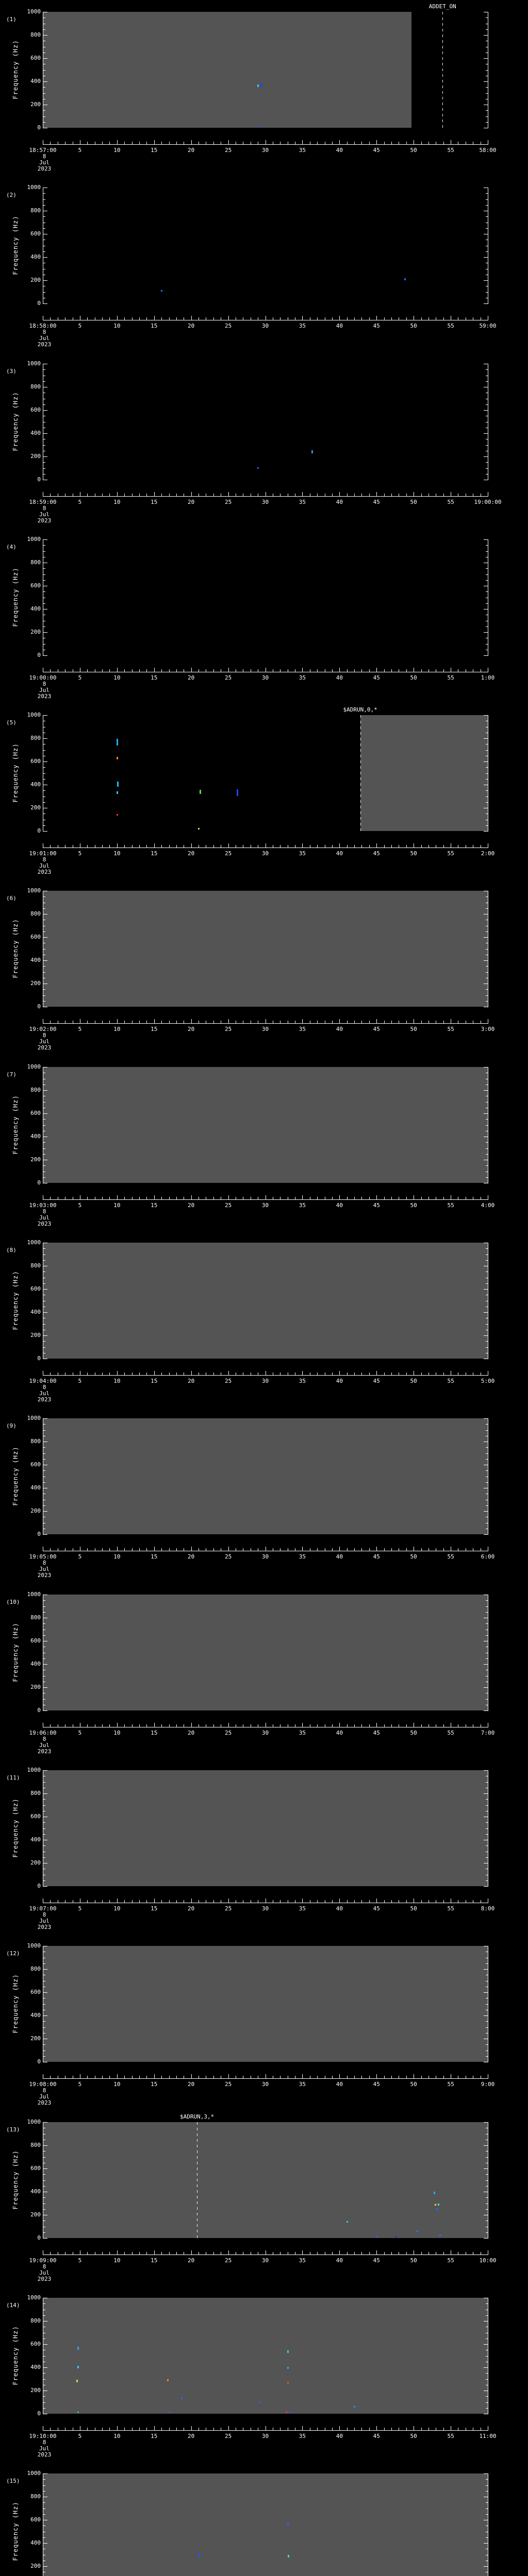 The image size is (528, 2576). I want to click on x-tick-label: 40, so click(340, 2436).